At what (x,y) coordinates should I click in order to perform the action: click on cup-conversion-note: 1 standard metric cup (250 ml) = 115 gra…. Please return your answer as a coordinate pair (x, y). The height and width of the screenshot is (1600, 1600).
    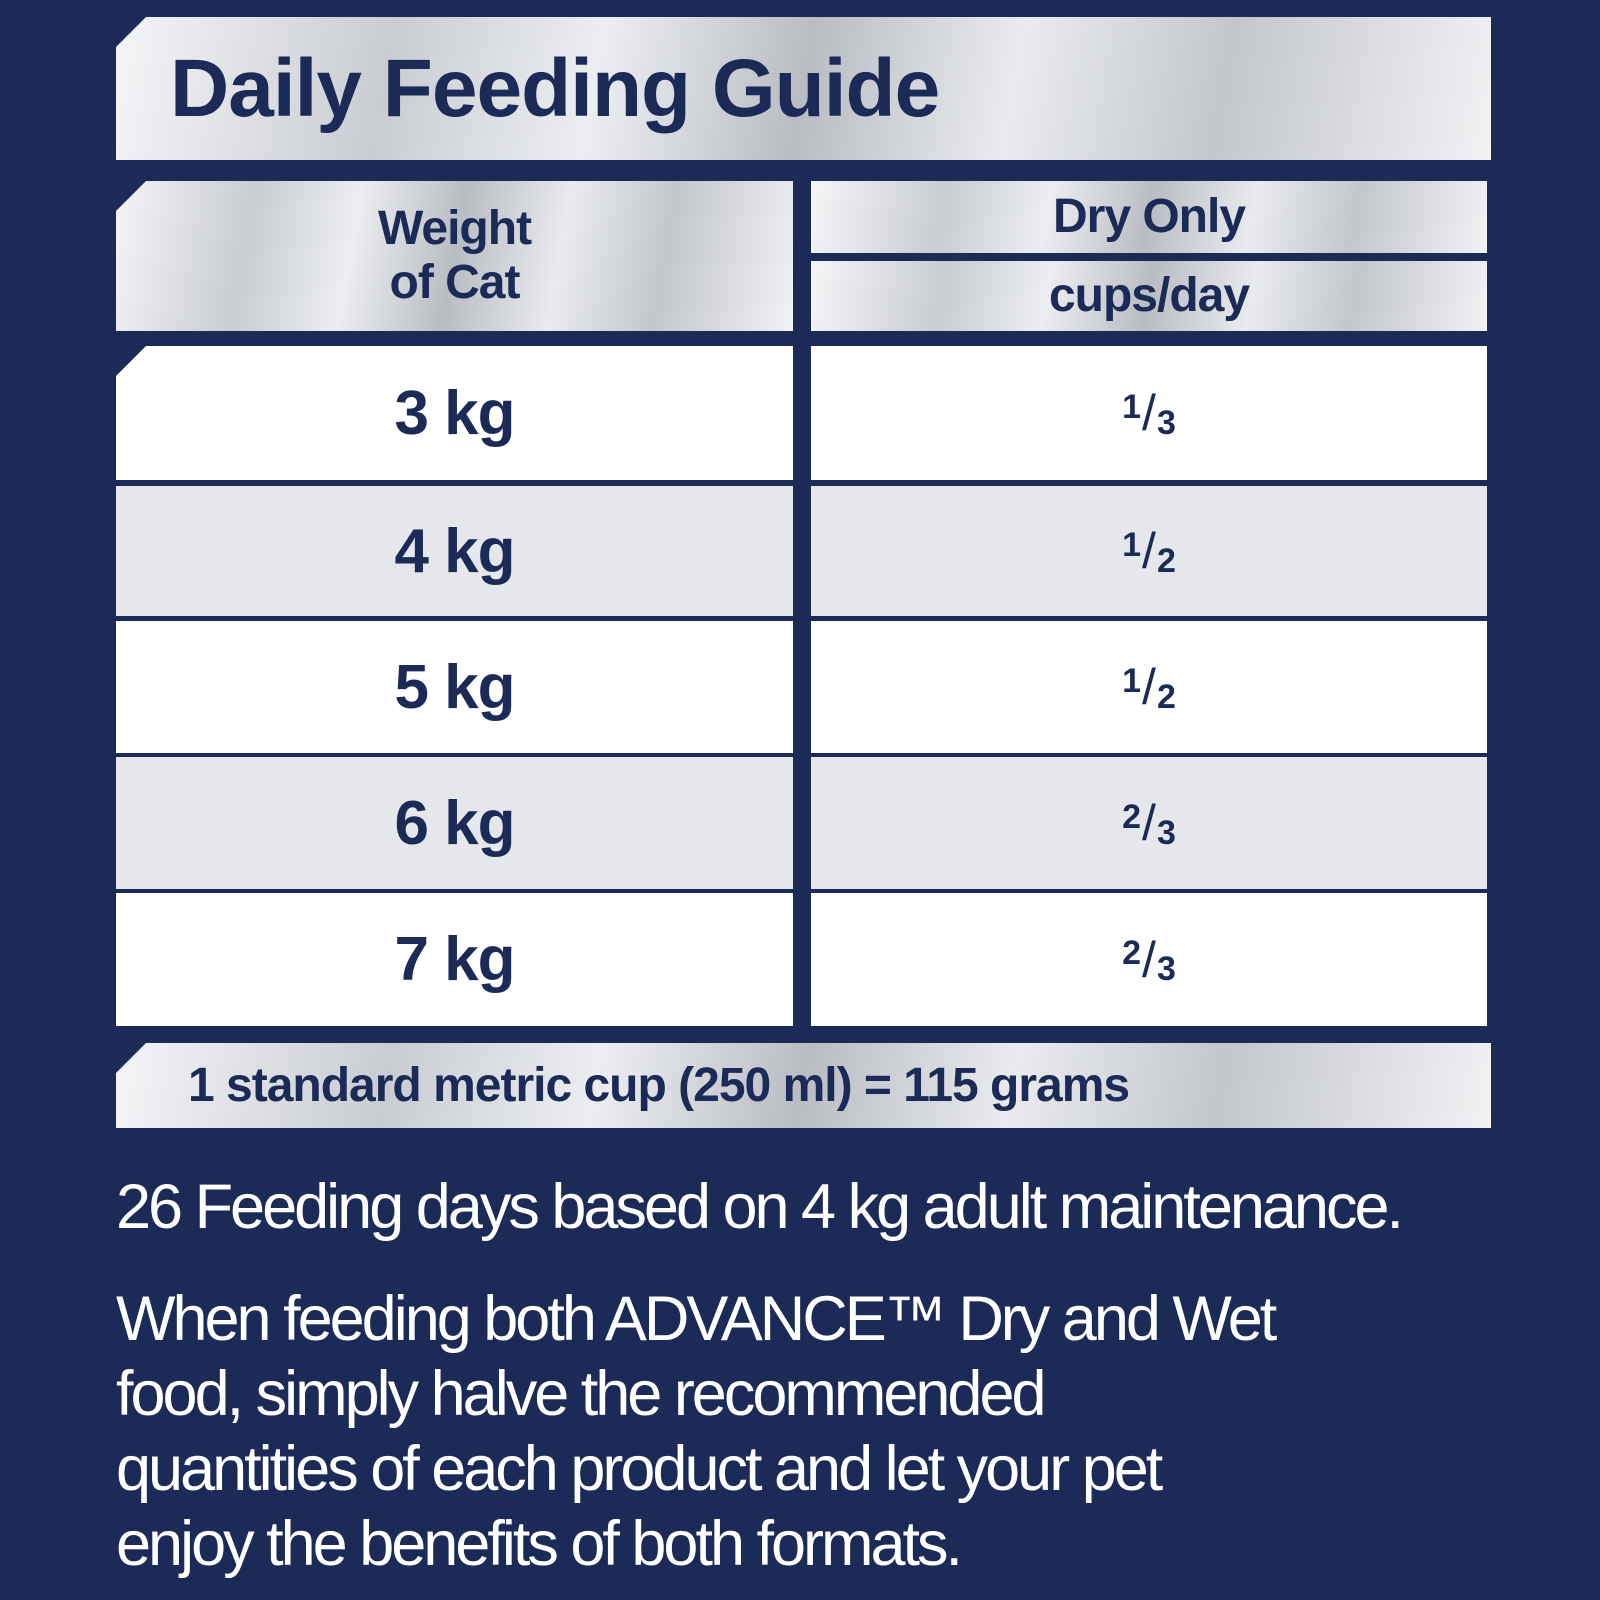
    Looking at the image, I should click on (803, 1085).